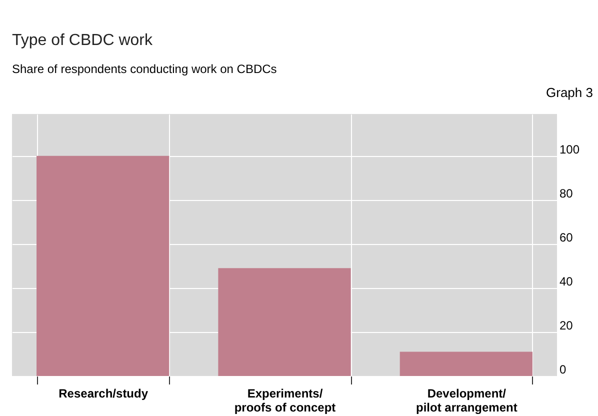 This screenshot has width=598, height=416. I want to click on y-tick-label: 20, so click(567, 325).